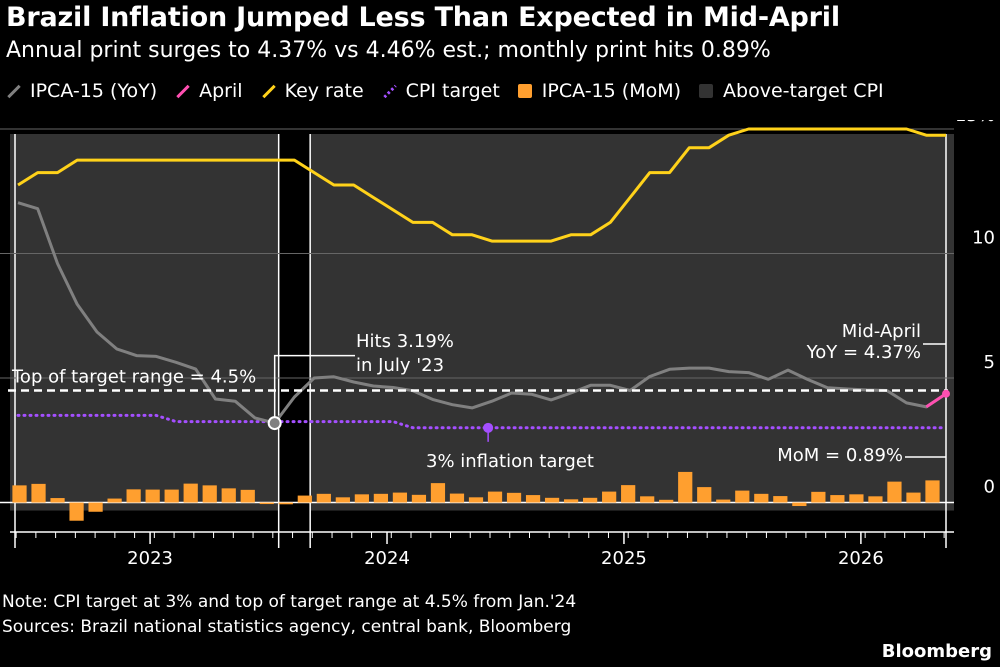 Image resolution: width=1000 pixels, height=667 pixels. Describe the element at coordinates (150, 558) in the screenshot. I see `x-tick-label: 2023` at that location.